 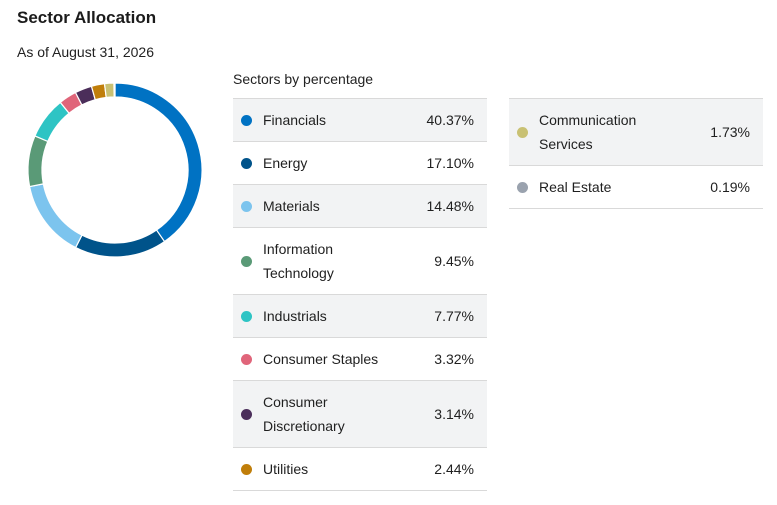 I want to click on donut-slice-energy, so click(x=120, y=243).